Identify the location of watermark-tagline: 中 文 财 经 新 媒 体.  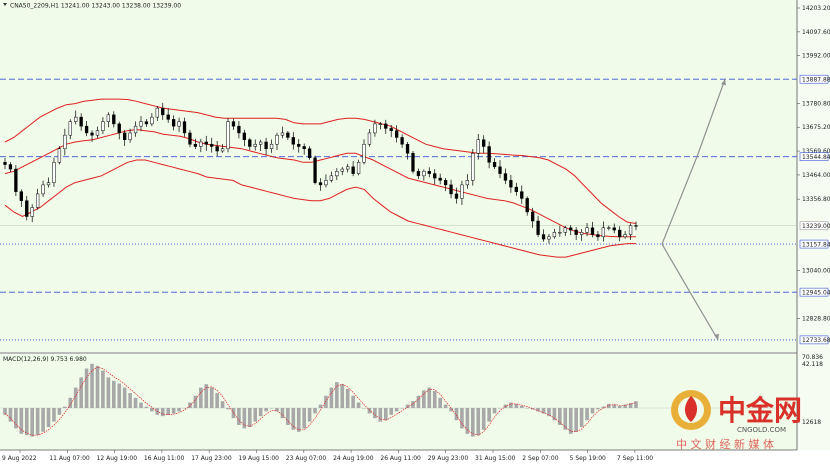
(725, 444).